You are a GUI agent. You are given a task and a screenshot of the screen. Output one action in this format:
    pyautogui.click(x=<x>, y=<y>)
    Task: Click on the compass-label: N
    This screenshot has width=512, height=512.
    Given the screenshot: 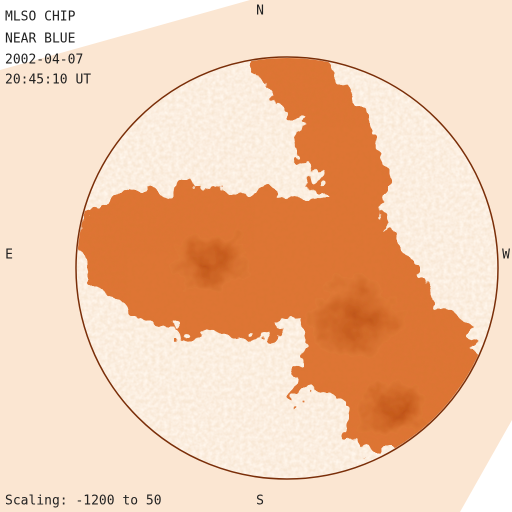 What is the action you would take?
    pyautogui.click(x=260, y=11)
    